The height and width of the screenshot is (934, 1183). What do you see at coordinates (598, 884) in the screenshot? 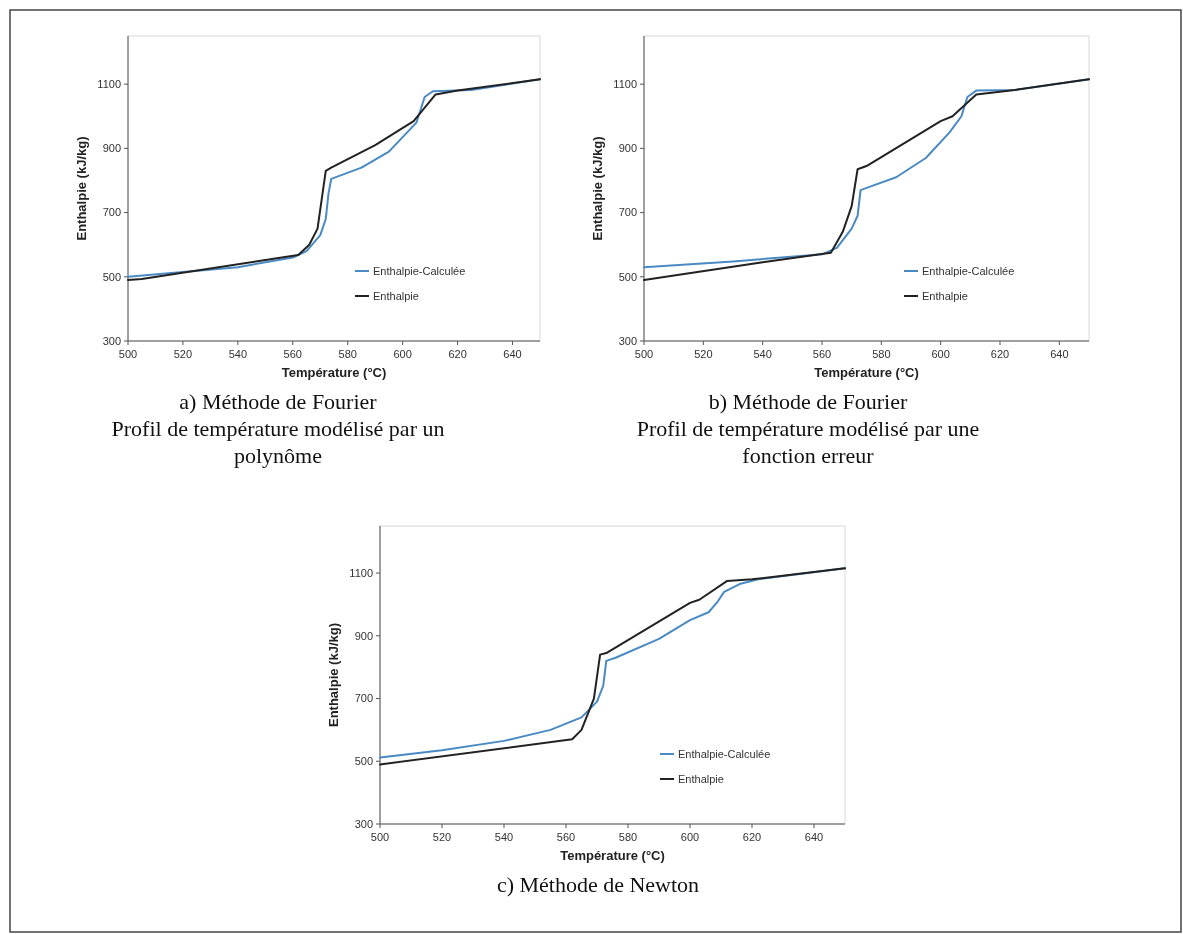
I see `text: c) Méthode de Newton` at bounding box center [598, 884].